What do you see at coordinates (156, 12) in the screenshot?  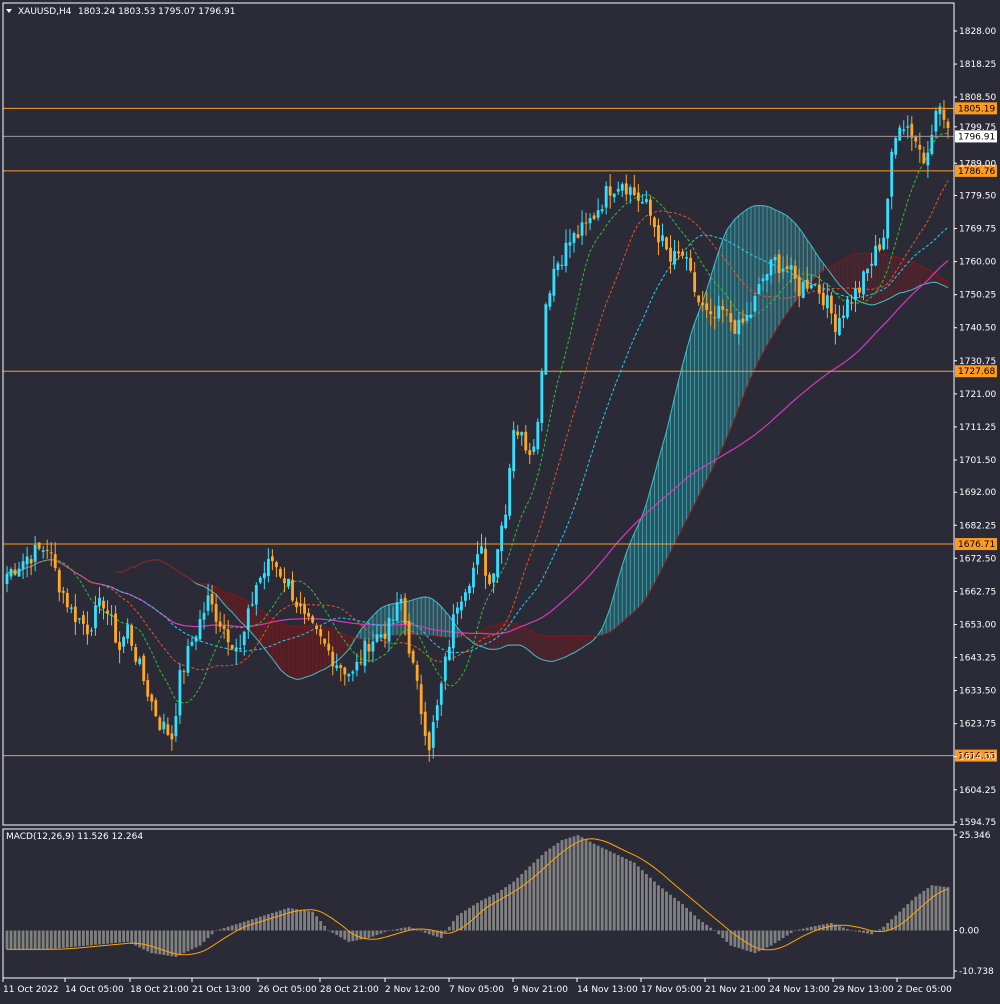 I see `ohlc-label: 1803.24 1803.53 1795.07 1796.91` at bounding box center [156, 12].